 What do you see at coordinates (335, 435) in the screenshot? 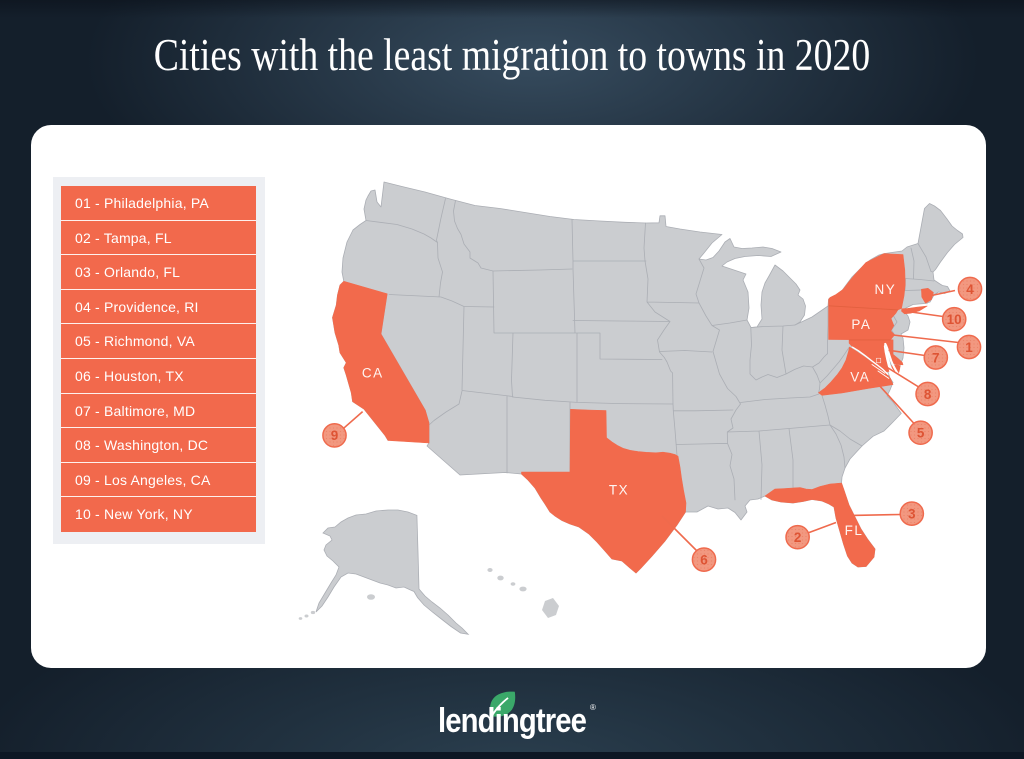
I see `svg-text: 9` at bounding box center [335, 435].